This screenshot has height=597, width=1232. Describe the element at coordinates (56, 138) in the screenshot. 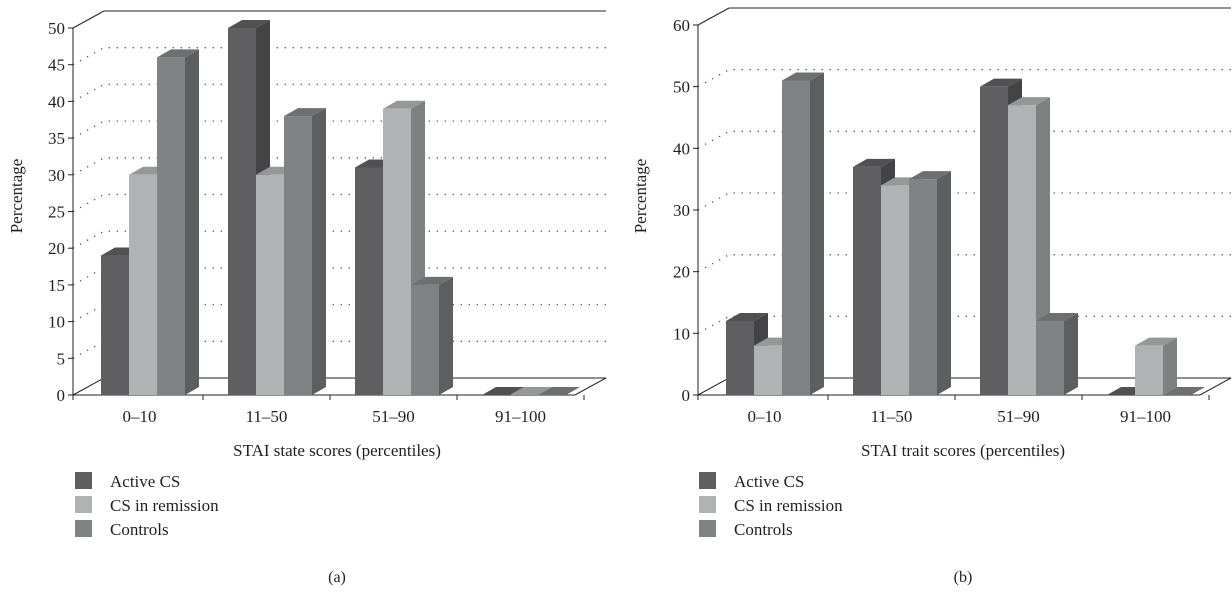

I see `y-tick-label: 35` at that location.